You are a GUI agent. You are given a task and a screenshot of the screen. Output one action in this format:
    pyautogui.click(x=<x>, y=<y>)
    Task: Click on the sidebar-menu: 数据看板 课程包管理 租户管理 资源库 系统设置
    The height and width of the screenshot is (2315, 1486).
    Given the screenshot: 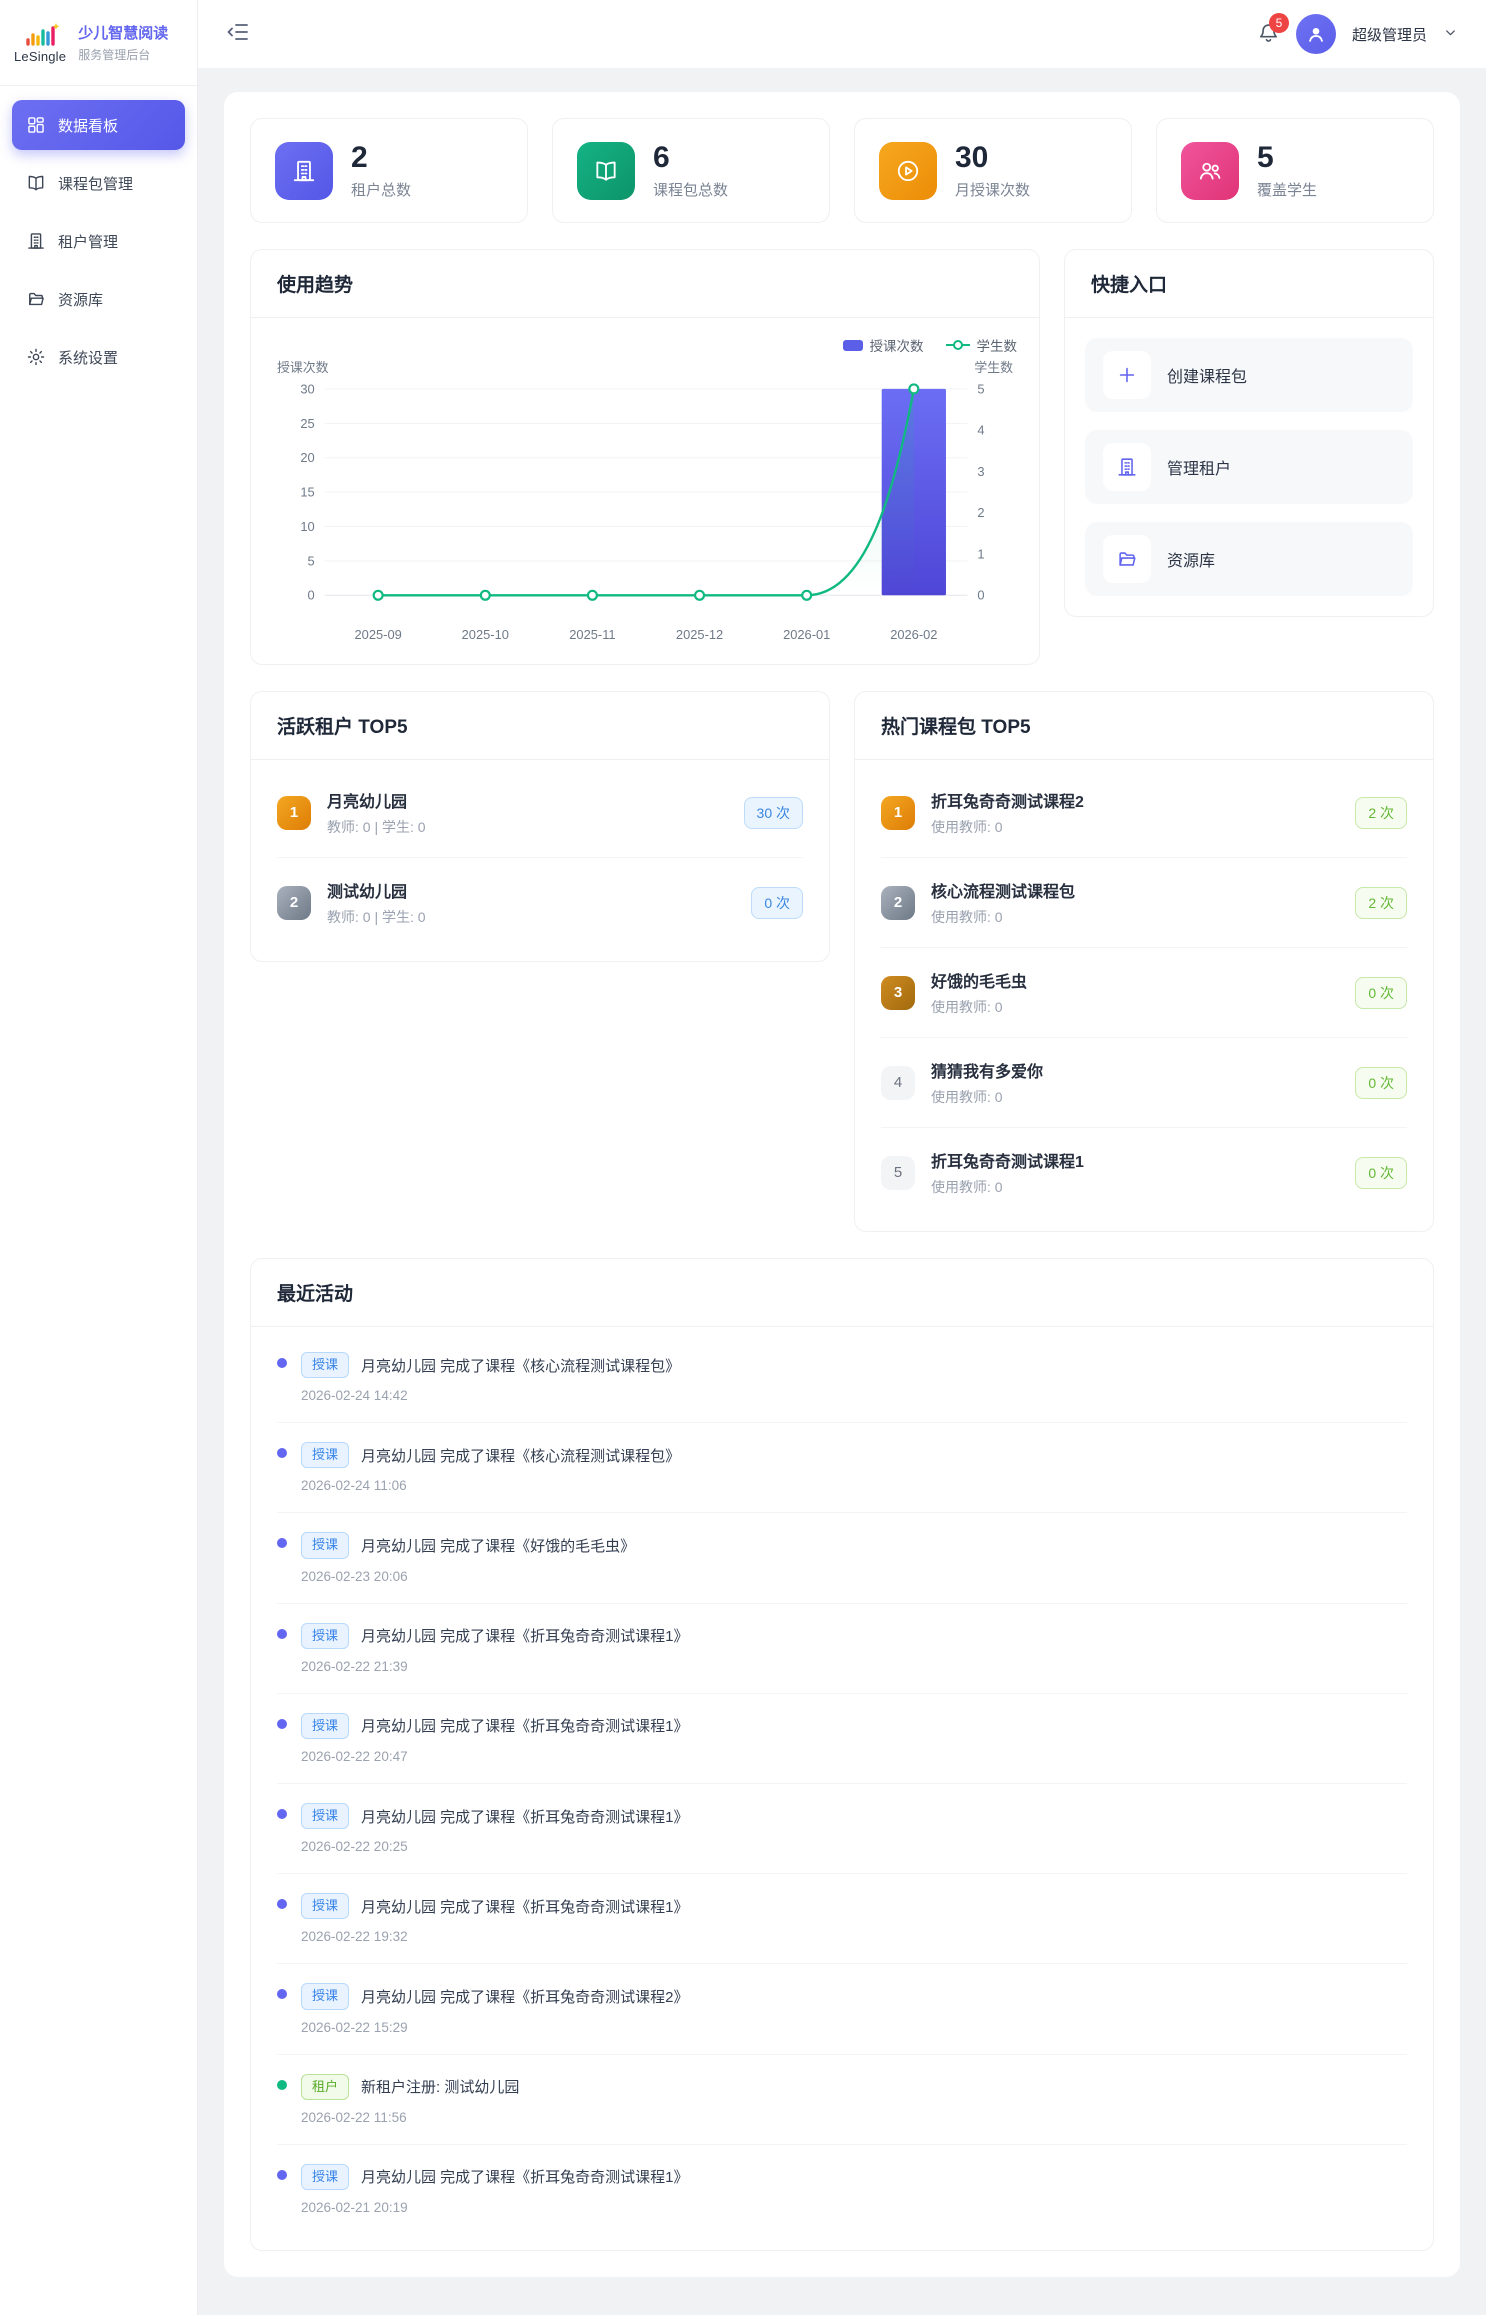 What is the action you would take?
    pyautogui.click(x=98, y=241)
    